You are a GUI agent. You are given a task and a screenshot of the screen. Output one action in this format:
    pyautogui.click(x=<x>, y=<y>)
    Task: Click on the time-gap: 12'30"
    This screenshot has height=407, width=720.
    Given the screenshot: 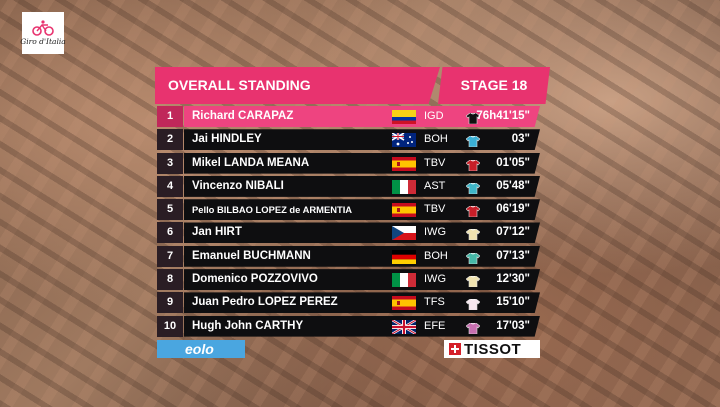 What is the action you would take?
    pyautogui.click(x=513, y=279)
    